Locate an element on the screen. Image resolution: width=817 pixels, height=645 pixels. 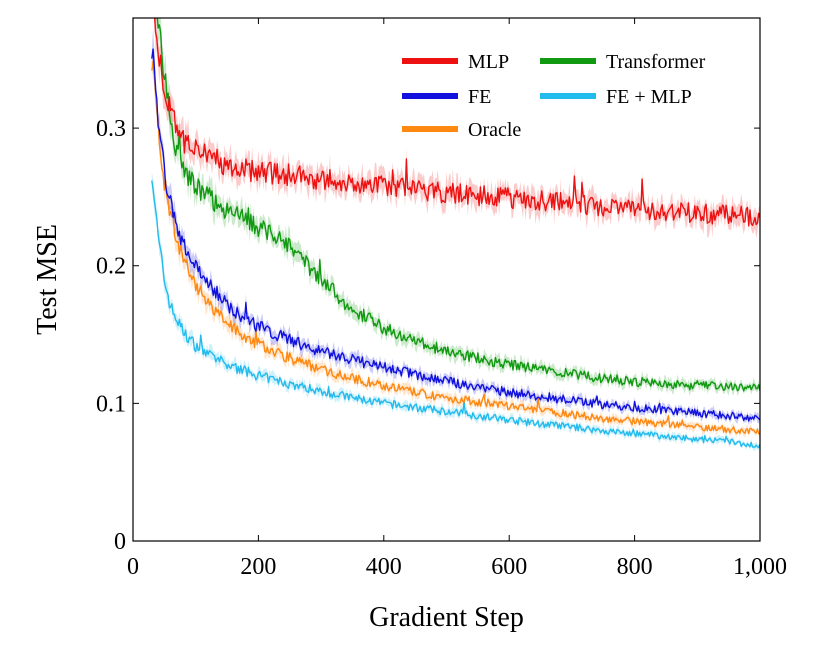
legend-label: Oracle is located at coordinates (494, 130).